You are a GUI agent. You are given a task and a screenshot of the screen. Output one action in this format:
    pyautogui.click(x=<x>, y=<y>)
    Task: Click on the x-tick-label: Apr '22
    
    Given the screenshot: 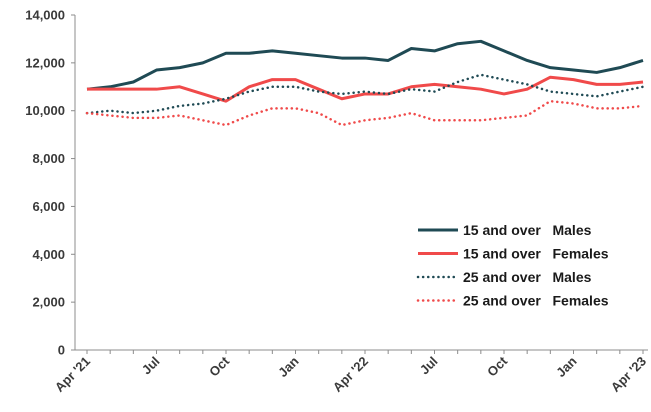 What is the action you would take?
    pyautogui.click(x=350, y=374)
    